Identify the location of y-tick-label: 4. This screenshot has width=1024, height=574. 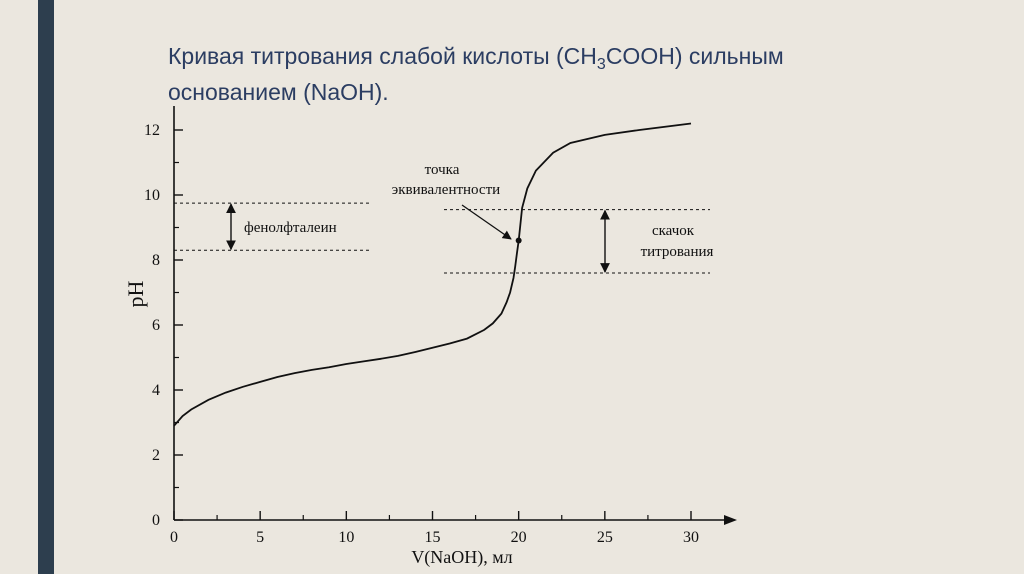
(156, 390).